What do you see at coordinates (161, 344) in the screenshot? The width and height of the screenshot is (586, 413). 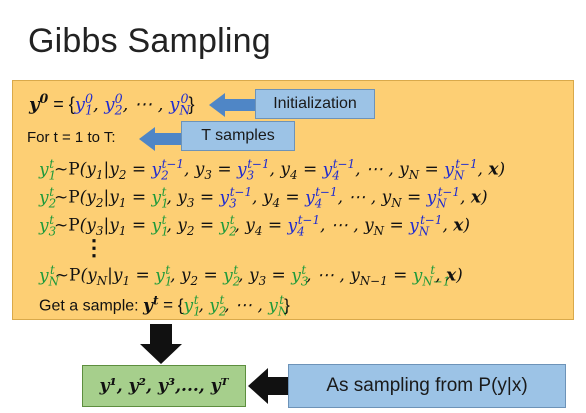 I see `arrow-down-icon` at bounding box center [161, 344].